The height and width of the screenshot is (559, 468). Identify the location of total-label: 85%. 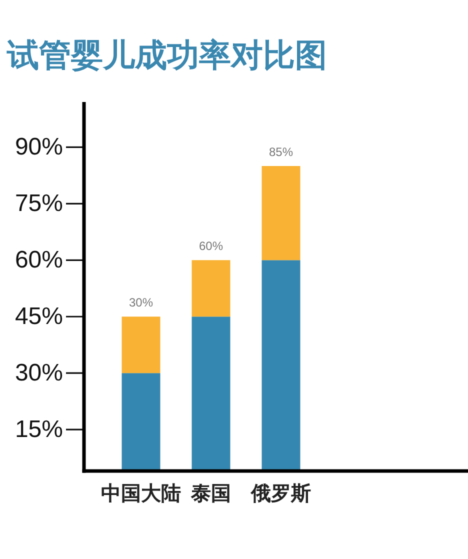
(281, 152).